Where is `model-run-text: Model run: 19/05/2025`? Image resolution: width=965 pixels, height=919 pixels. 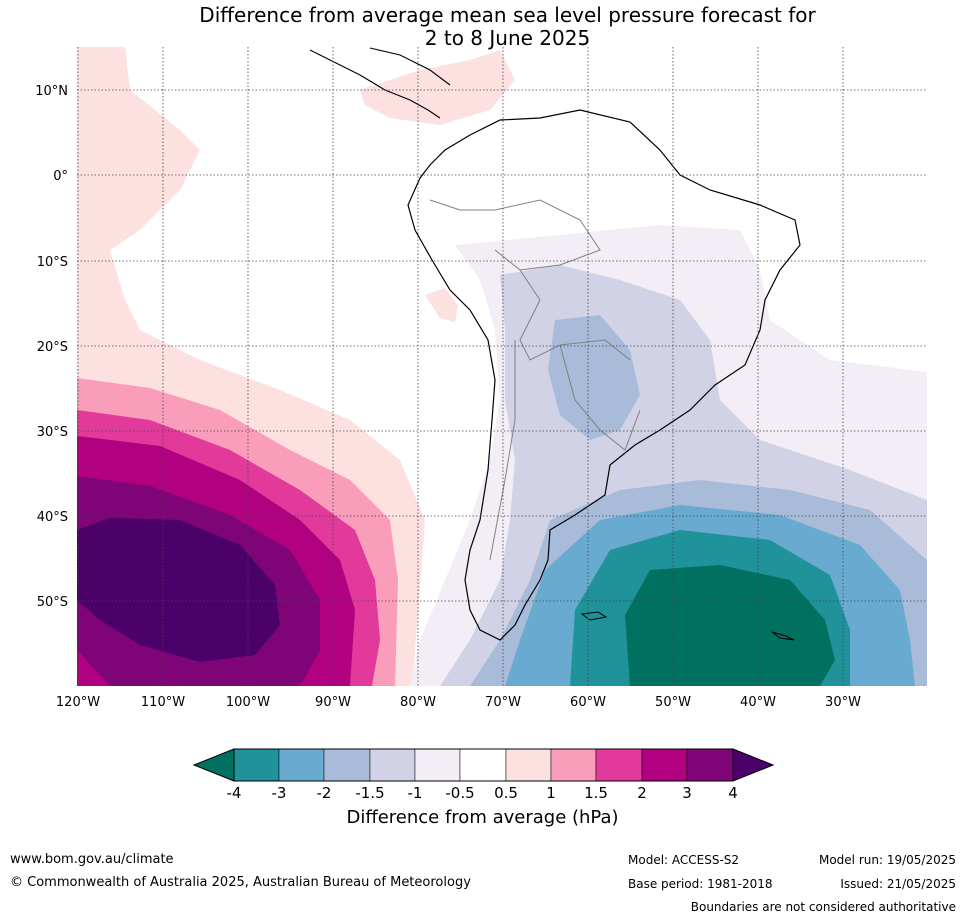 model-run-text: Model run: 19/05/2025 is located at coordinates (887, 860).